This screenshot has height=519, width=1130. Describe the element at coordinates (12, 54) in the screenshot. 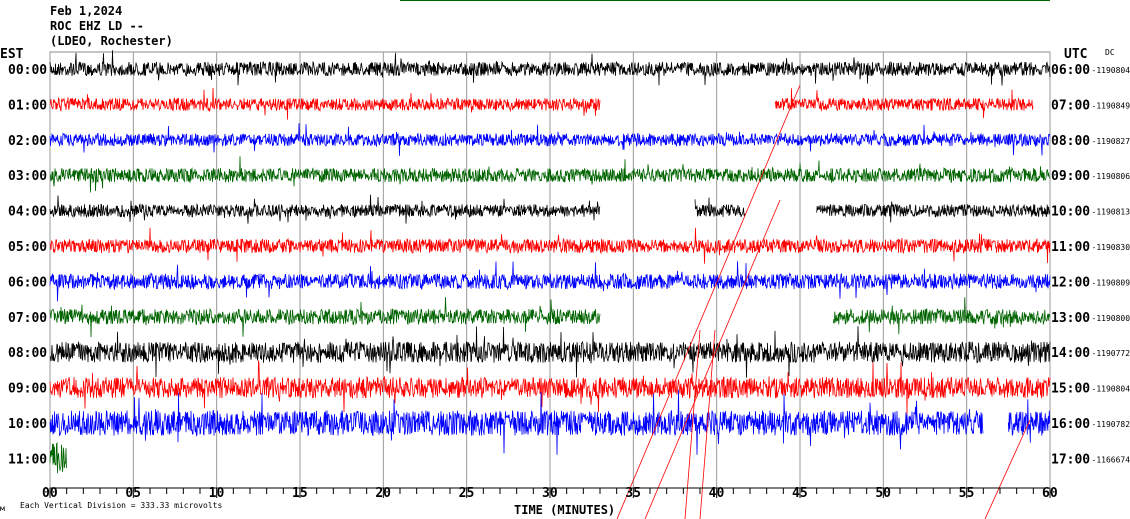

I see `est-zone-label: EST` at that location.